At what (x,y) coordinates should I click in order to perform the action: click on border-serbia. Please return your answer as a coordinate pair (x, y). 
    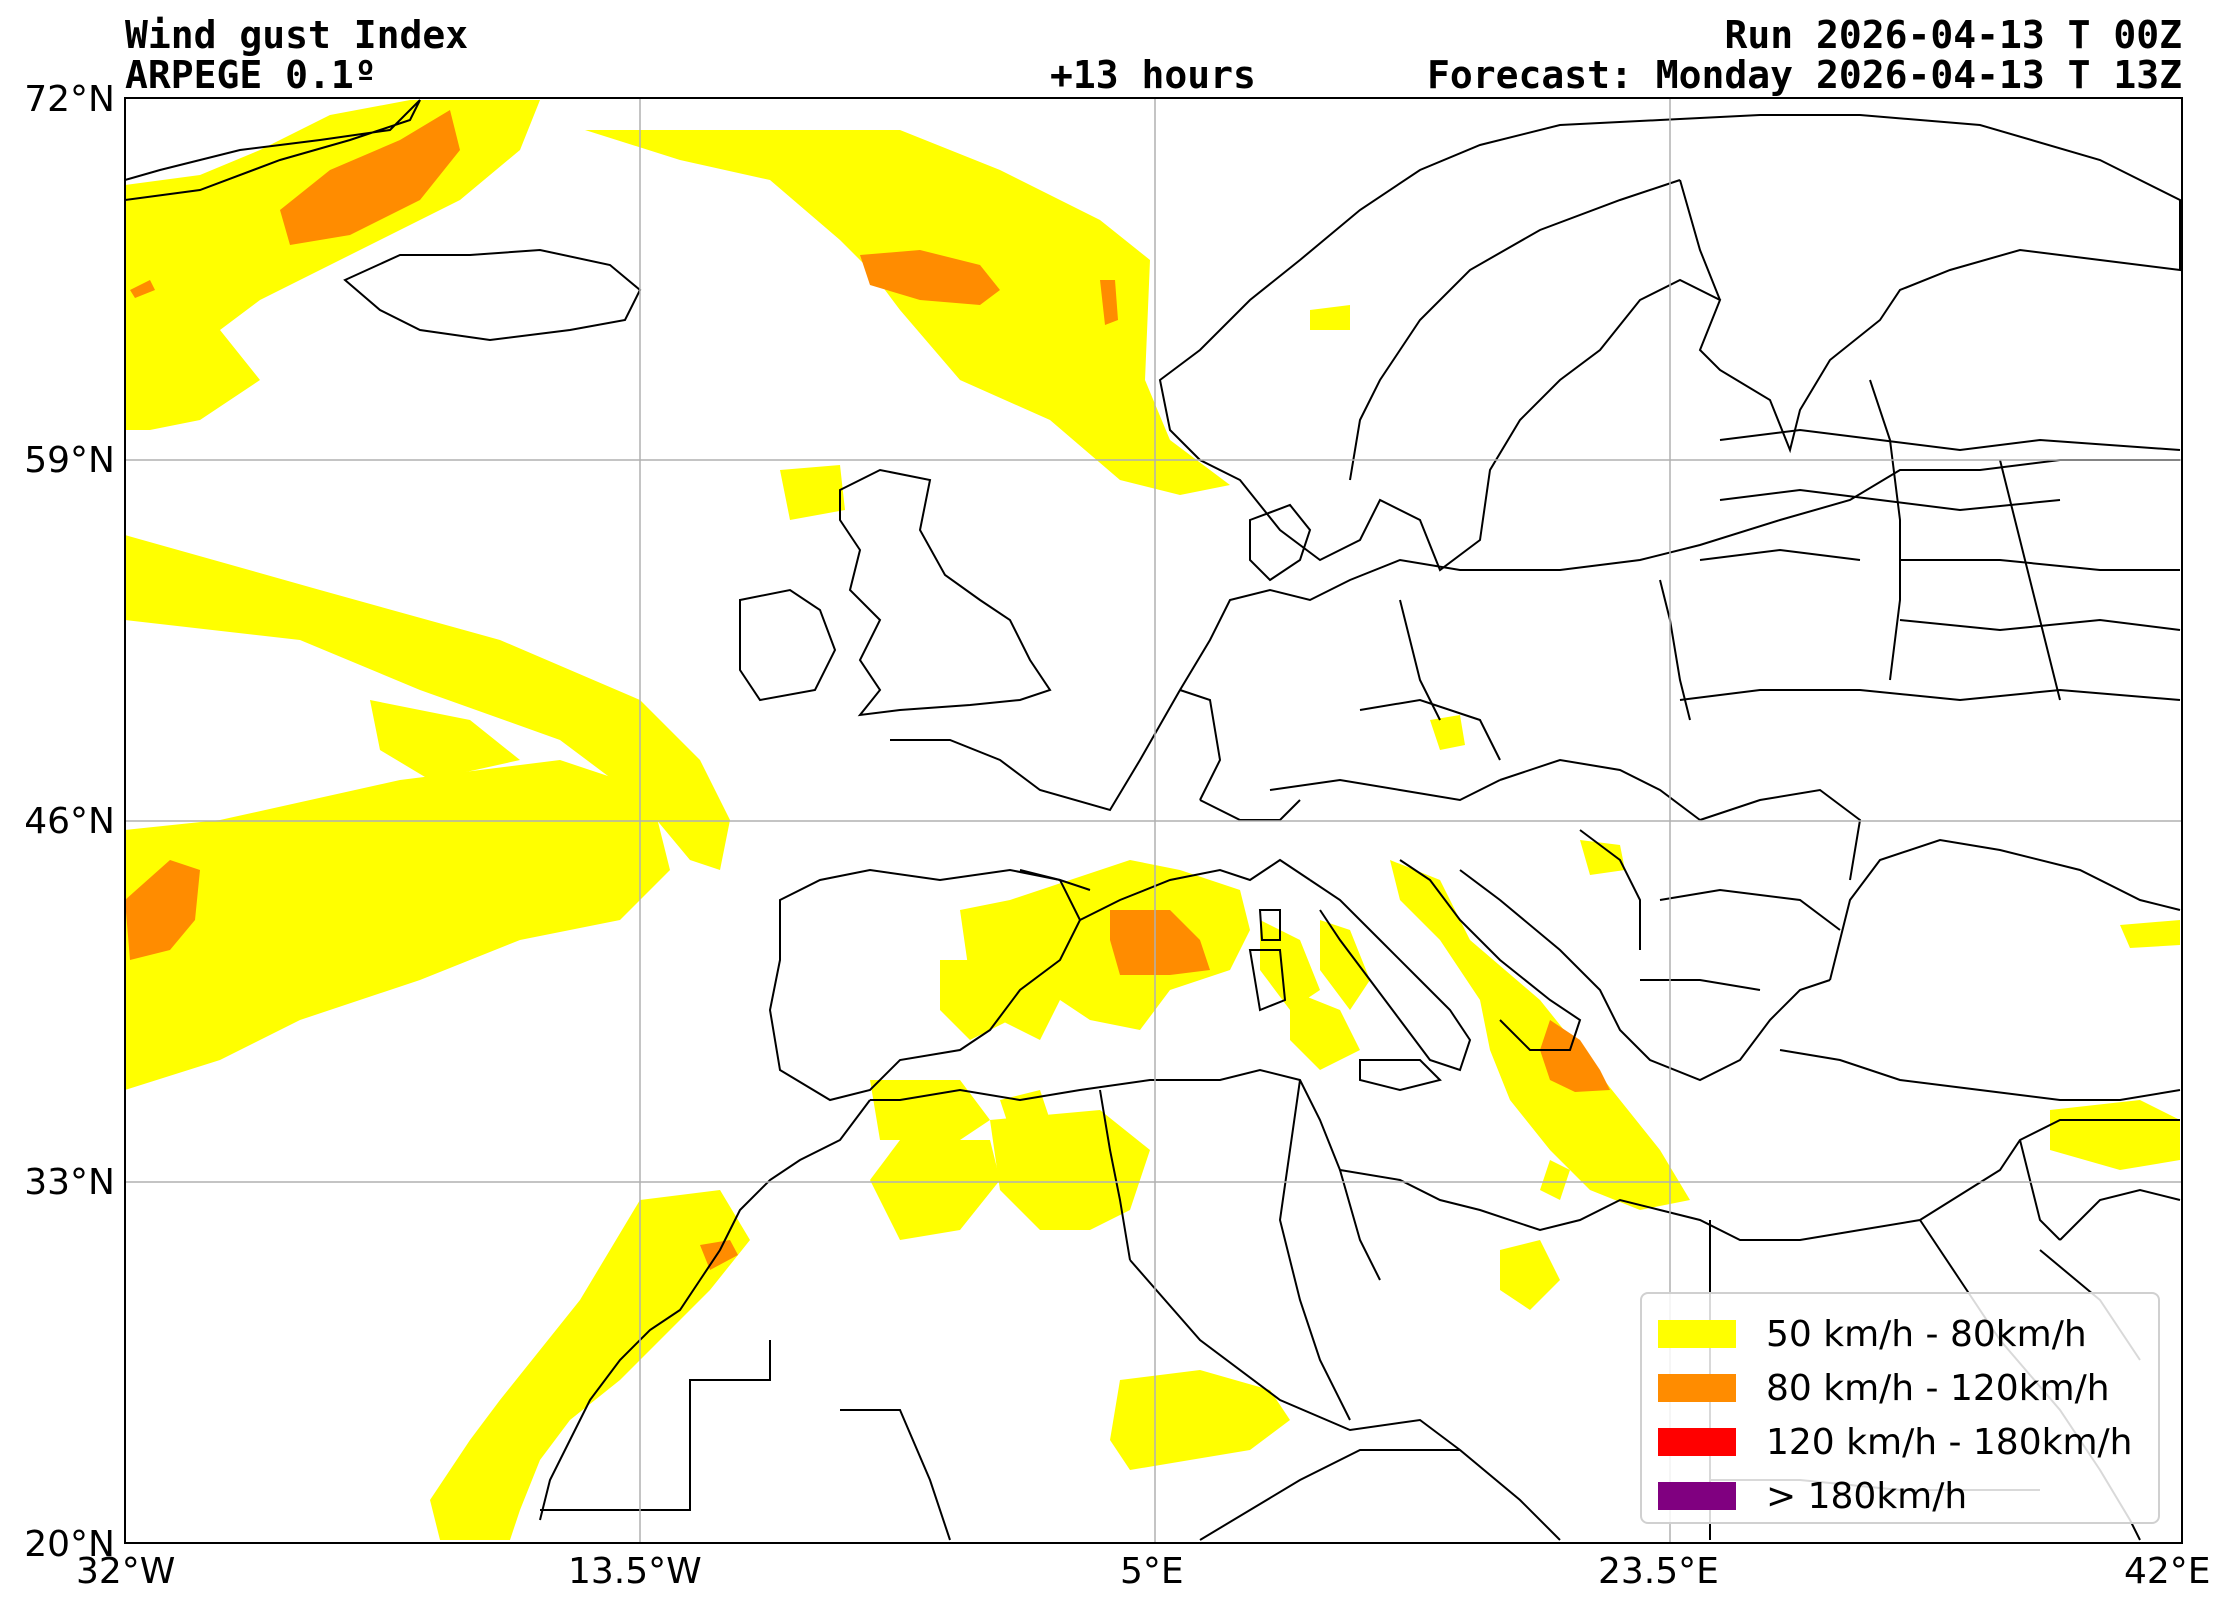
    Looking at the image, I should click on (1610, 889).